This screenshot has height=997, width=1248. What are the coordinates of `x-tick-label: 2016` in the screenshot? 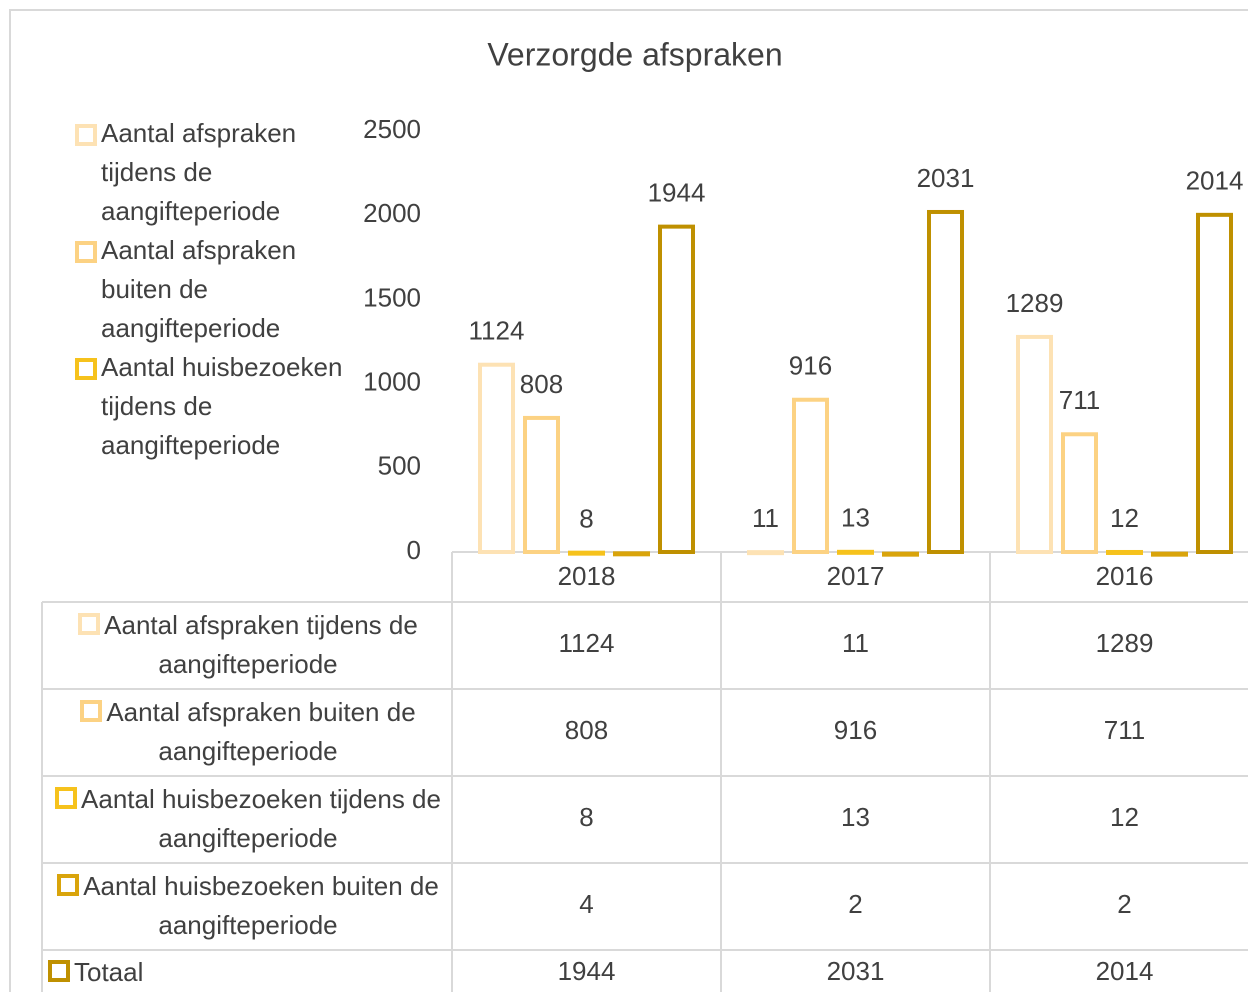 It's located at (1125, 576).